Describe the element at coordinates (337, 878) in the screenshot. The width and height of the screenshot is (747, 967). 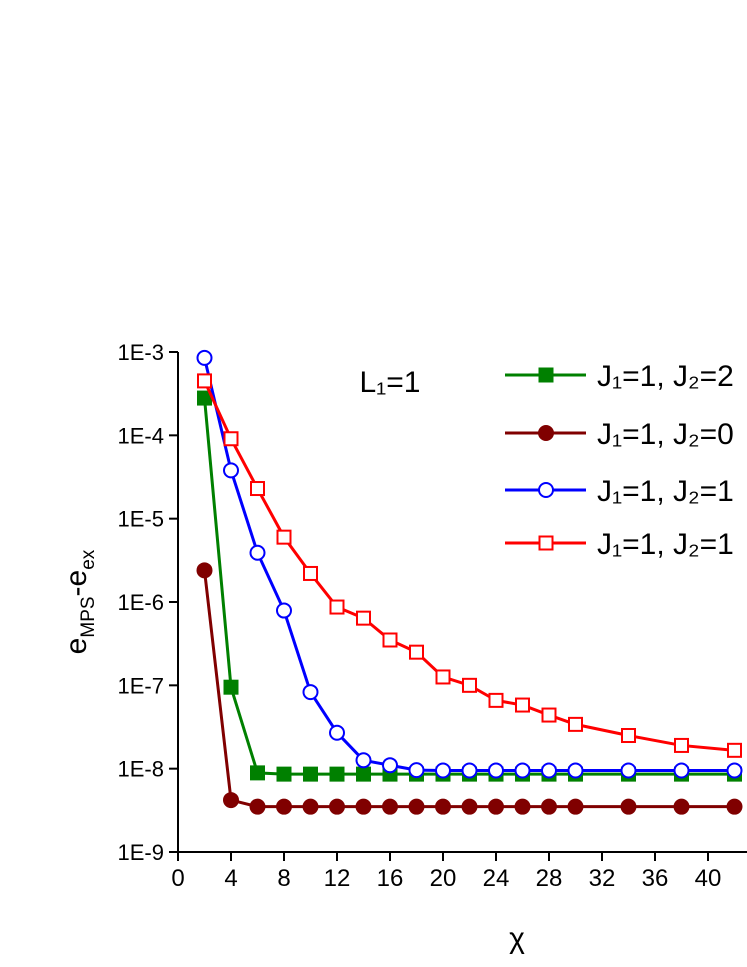
I see `x-tick-label: 12` at that location.